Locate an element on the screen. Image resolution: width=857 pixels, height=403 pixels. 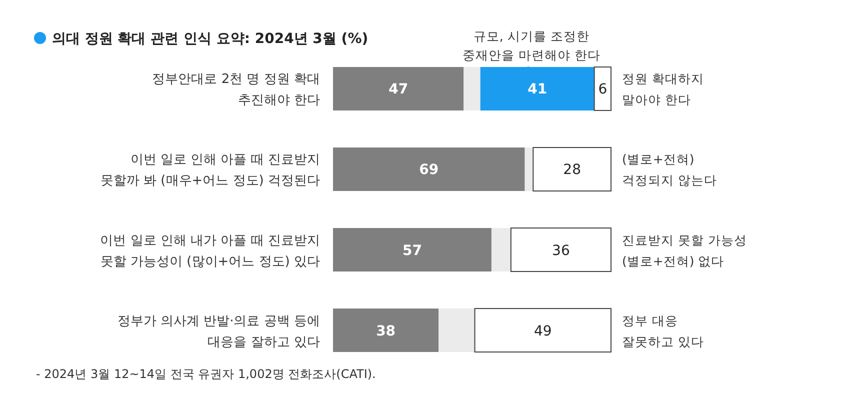
data-label: 36 is located at coordinates (561, 250).